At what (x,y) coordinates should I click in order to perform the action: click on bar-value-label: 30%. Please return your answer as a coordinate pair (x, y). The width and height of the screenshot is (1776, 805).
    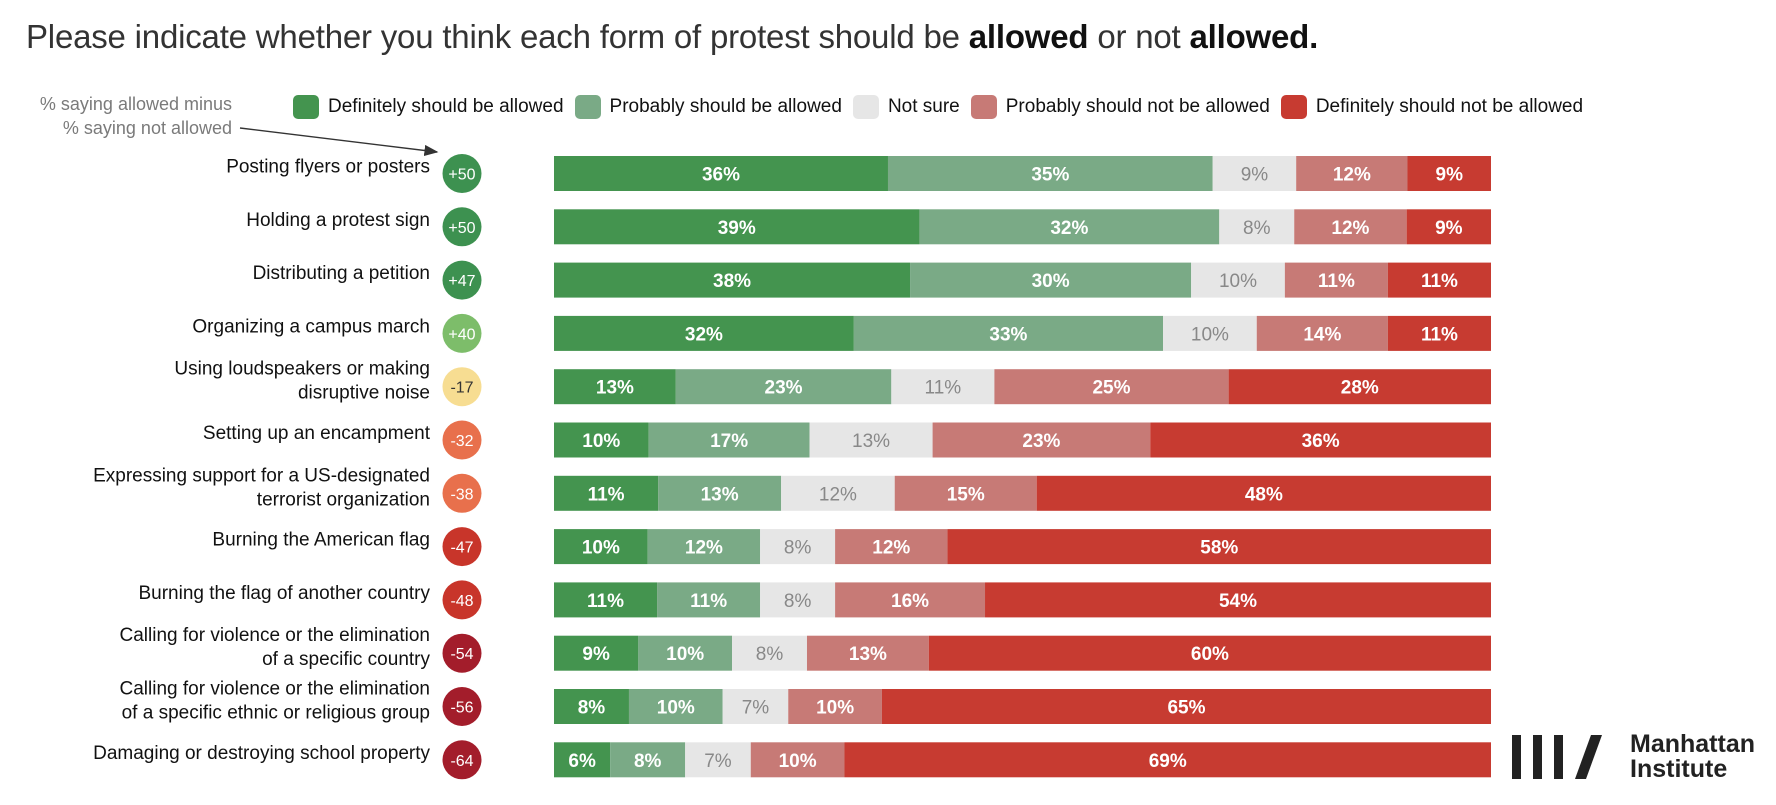
    Looking at the image, I should click on (1051, 281).